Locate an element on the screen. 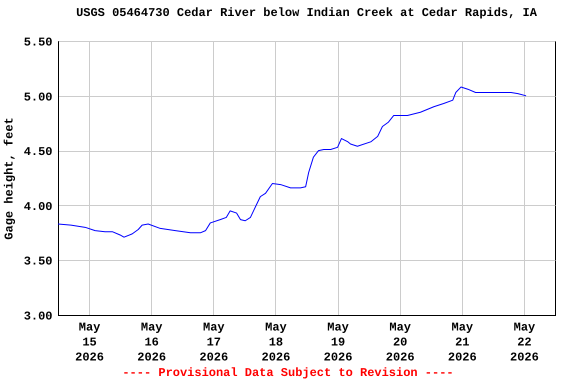 The width and height of the screenshot is (576, 384). y-axis-title: Gage height, feet is located at coordinates (9, 178).